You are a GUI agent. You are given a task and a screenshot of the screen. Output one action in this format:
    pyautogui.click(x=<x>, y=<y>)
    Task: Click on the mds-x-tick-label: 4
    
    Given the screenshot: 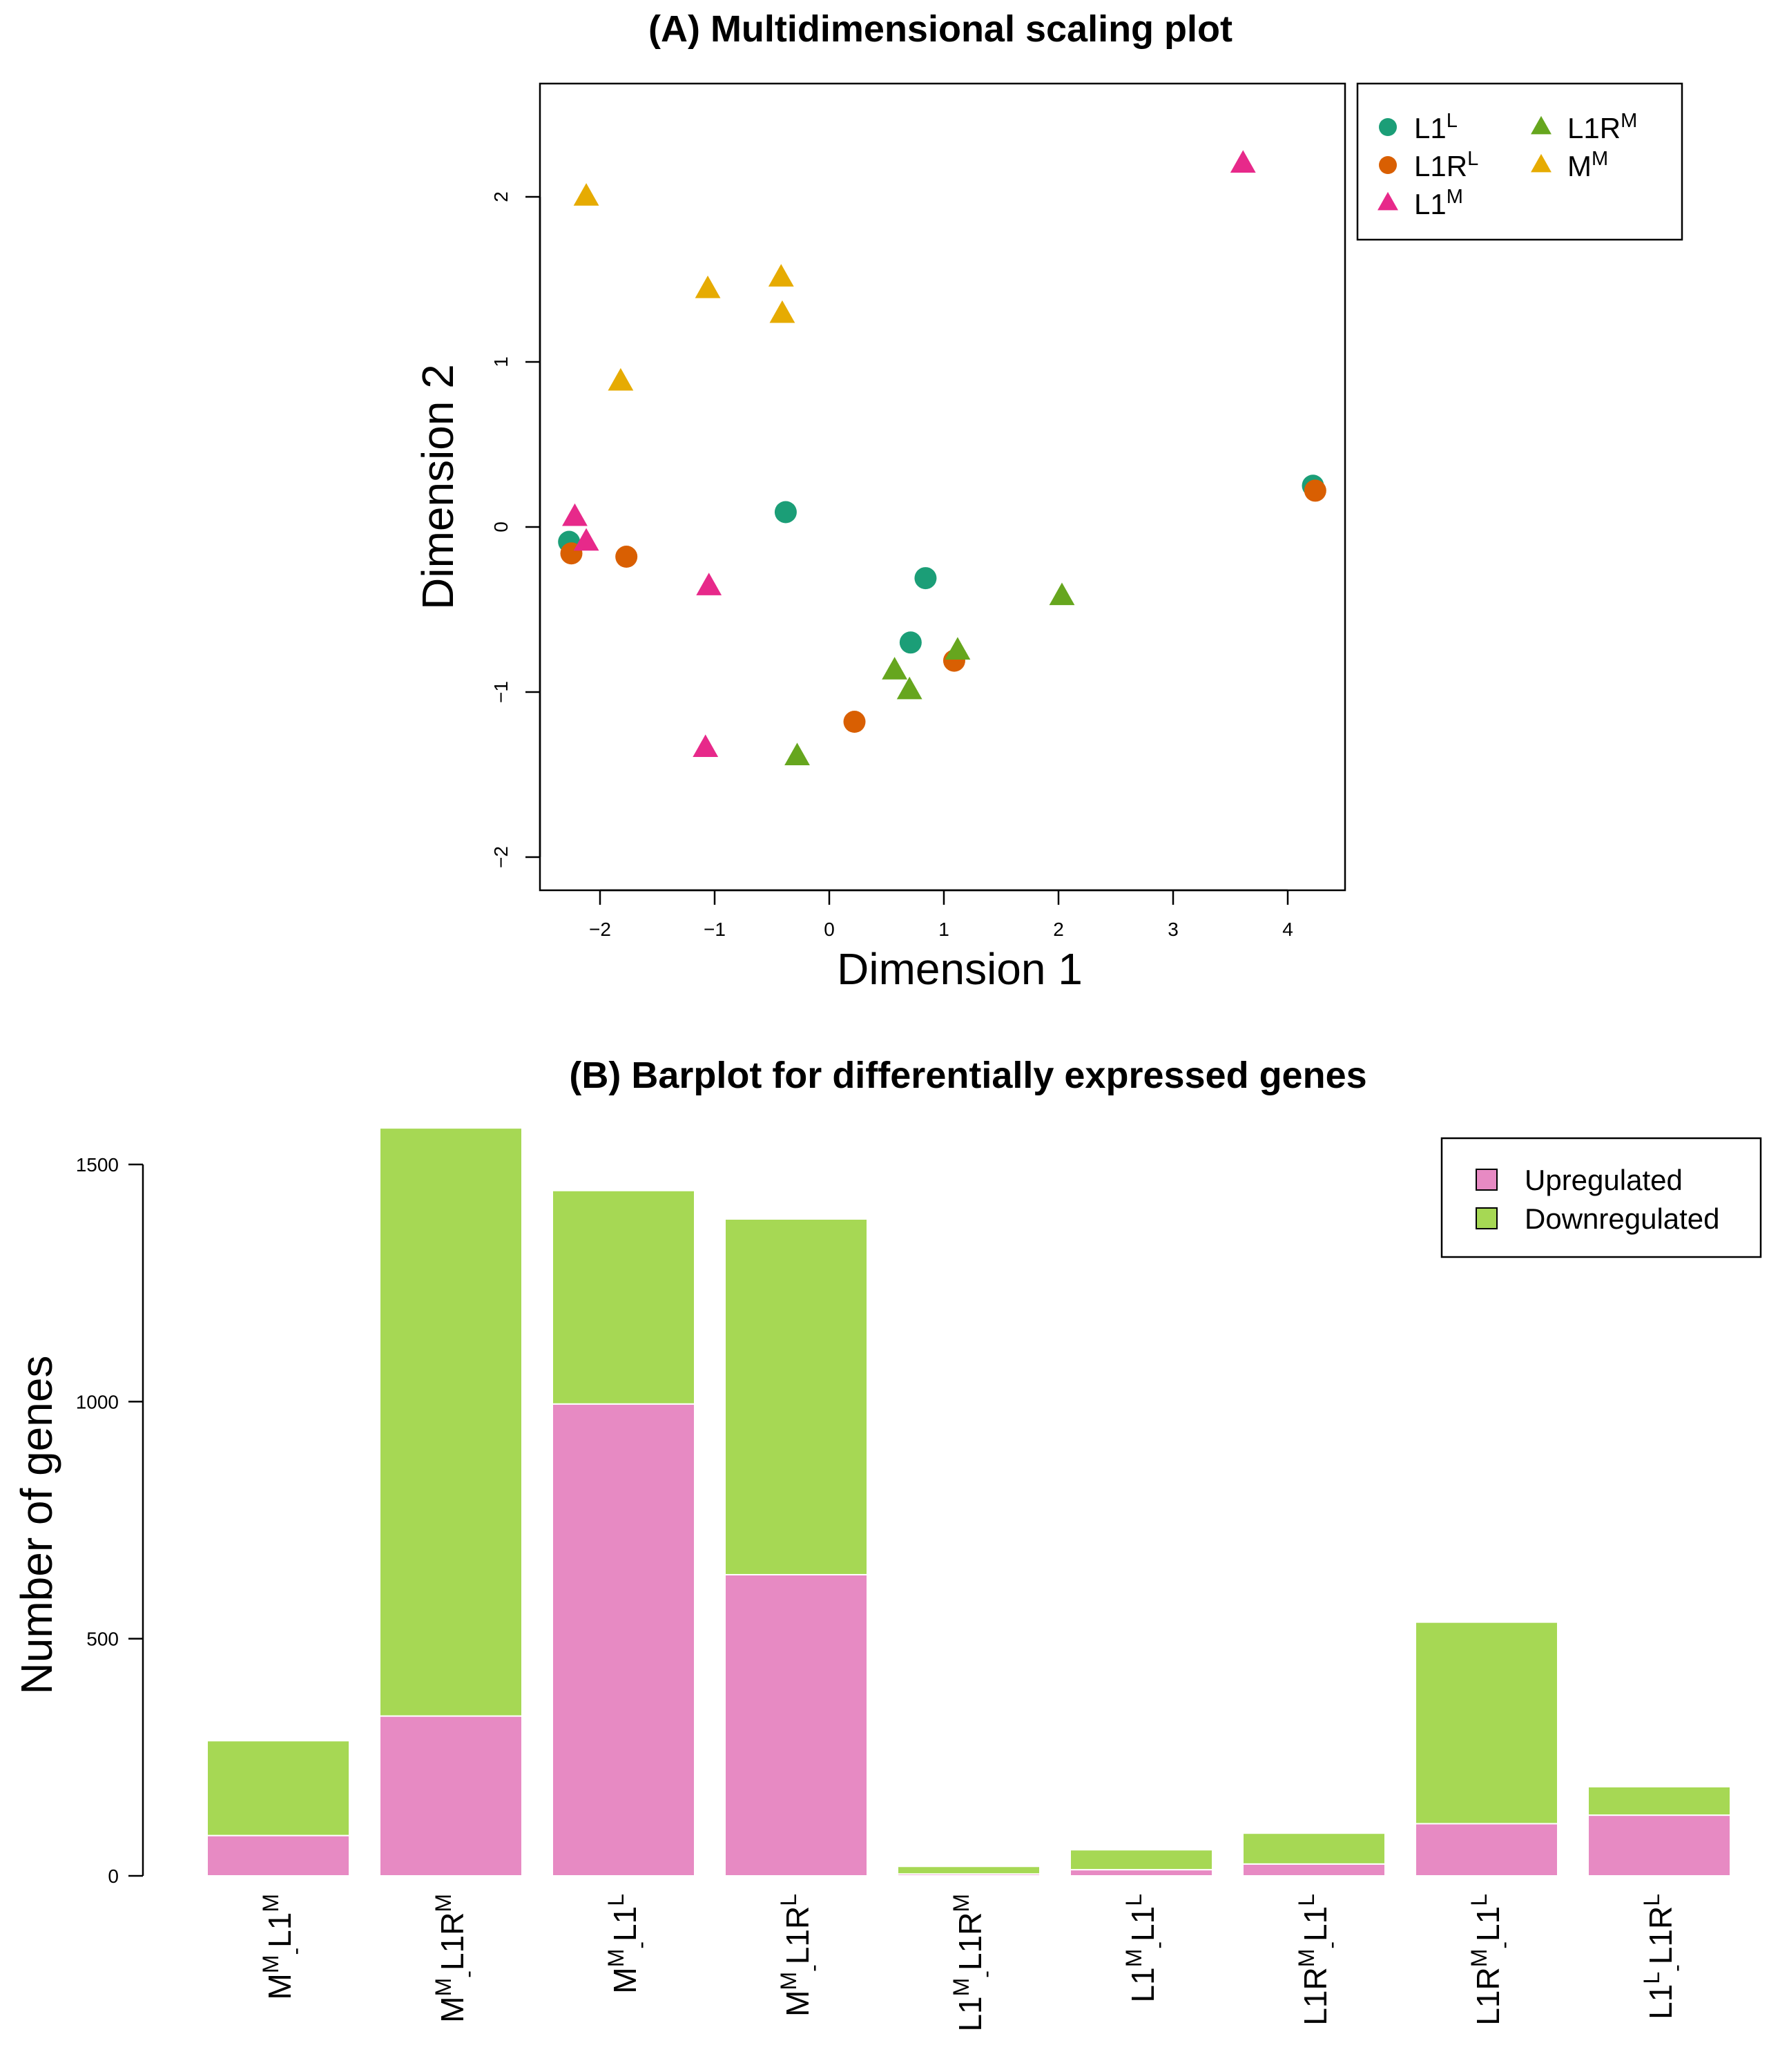 What is the action you would take?
    pyautogui.click(x=1287, y=929)
    